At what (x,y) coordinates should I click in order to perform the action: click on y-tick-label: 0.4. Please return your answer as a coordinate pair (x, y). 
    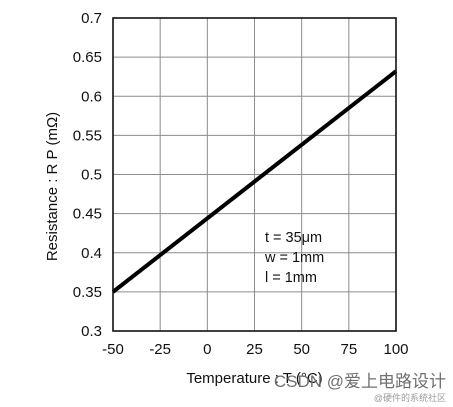
    Looking at the image, I should click on (91, 253).